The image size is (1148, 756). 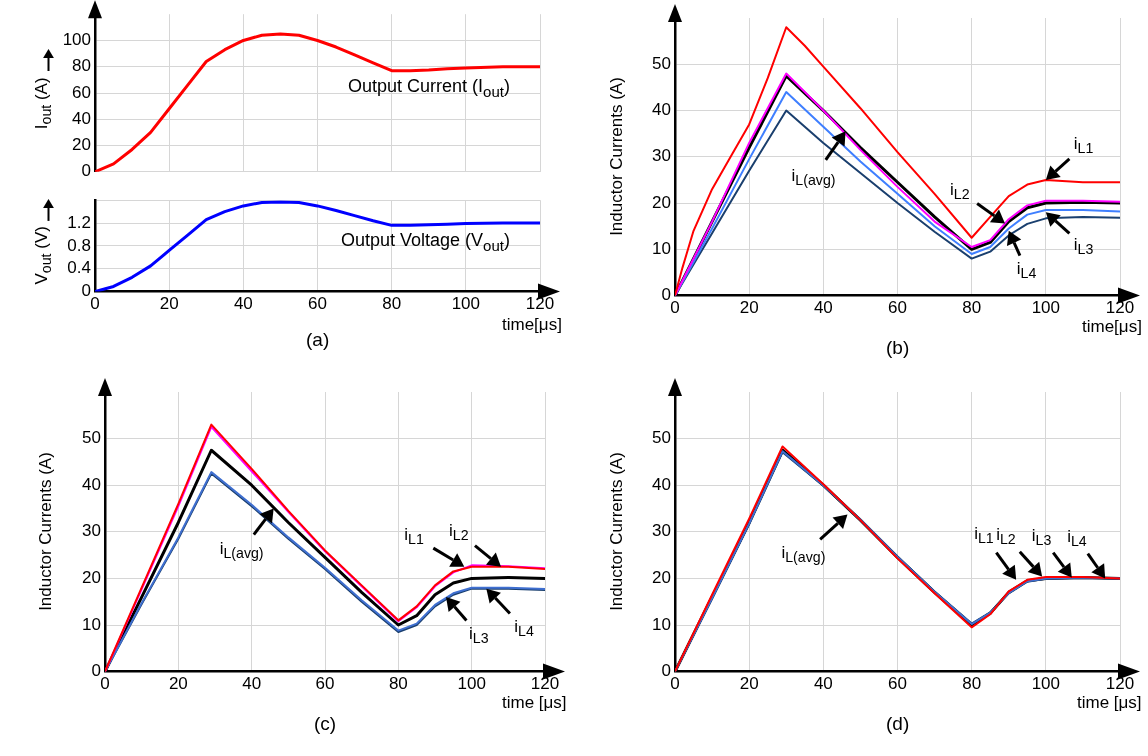 What do you see at coordinates (81, 92) in the screenshot?
I see `y-tick-label: 60` at bounding box center [81, 92].